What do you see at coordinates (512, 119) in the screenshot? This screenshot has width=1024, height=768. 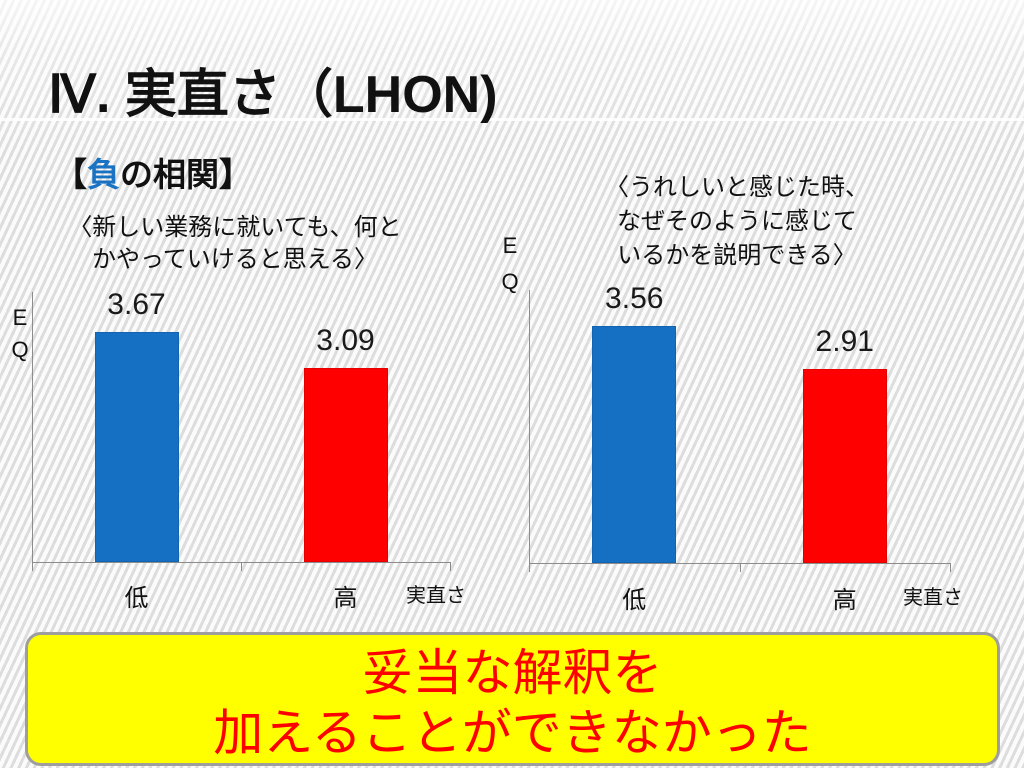 I see `title-rule` at bounding box center [512, 119].